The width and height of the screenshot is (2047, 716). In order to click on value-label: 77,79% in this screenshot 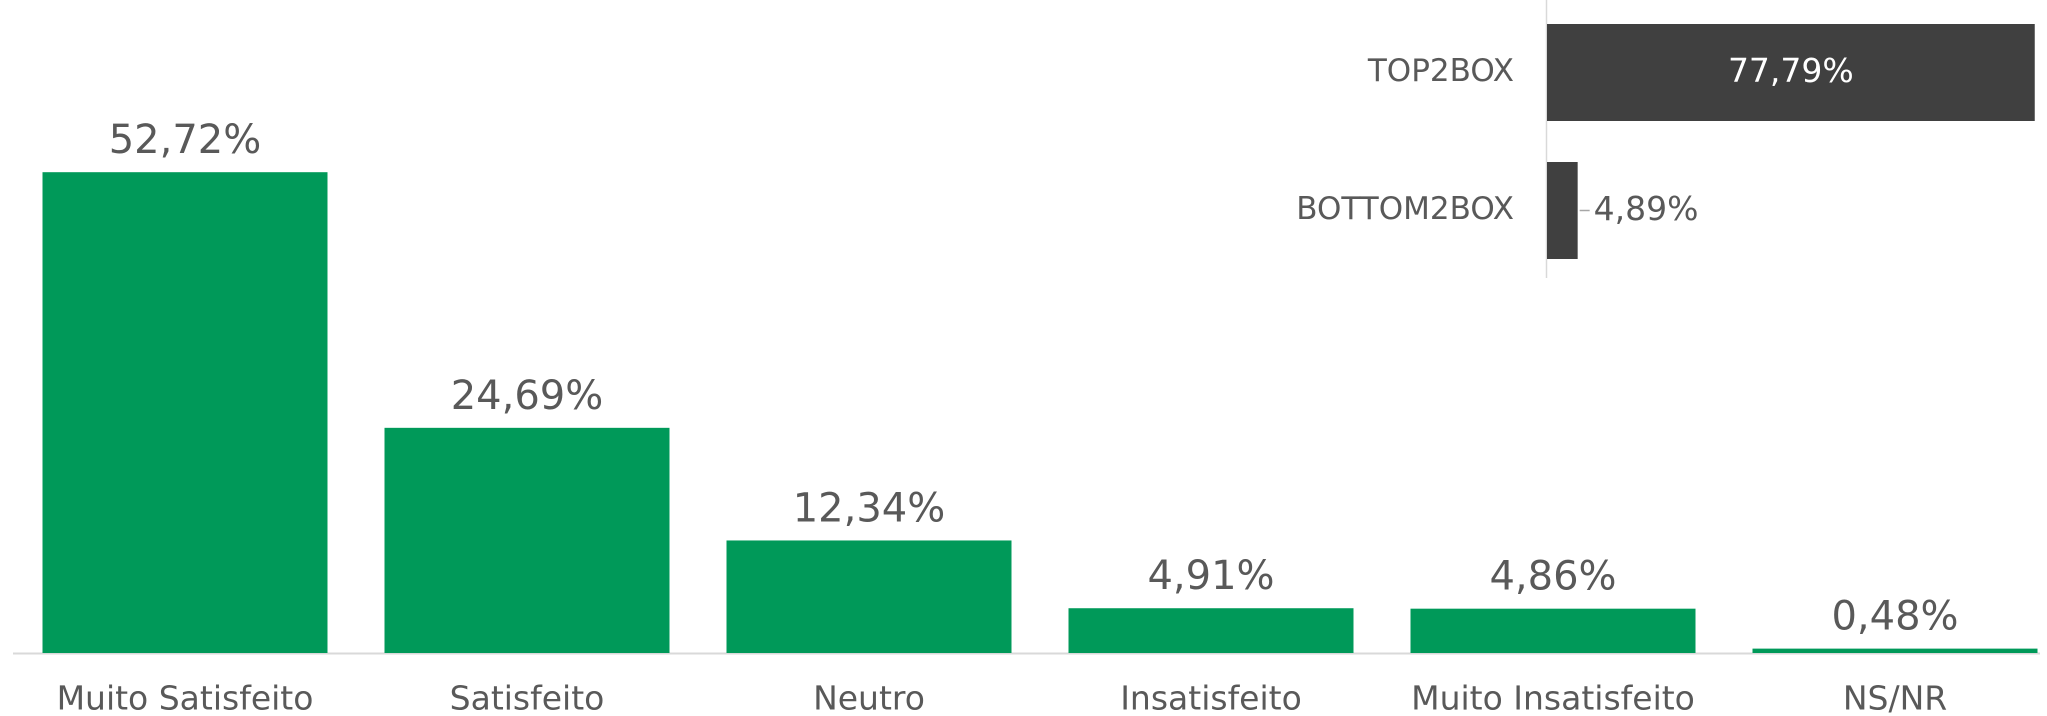, I will do `click(1791, 70)`.